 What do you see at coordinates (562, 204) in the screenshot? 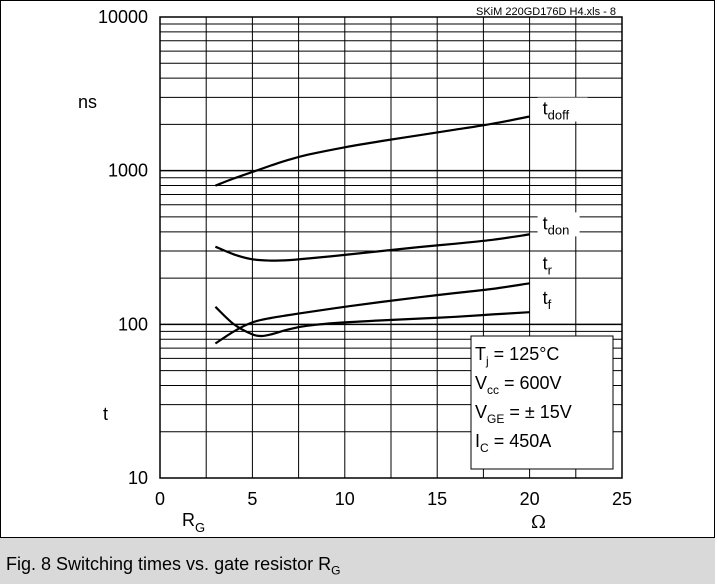
I see `series-labels: tdoff tdon tr tf` at bounding box center [562, 204].